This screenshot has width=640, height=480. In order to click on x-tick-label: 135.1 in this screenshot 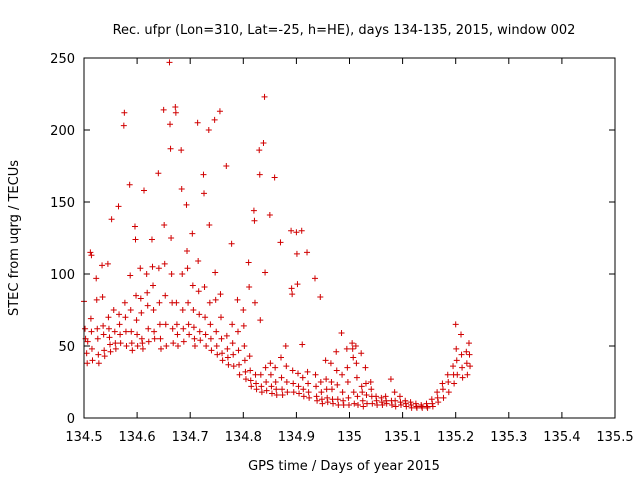, I will do `click(402, 437)`.